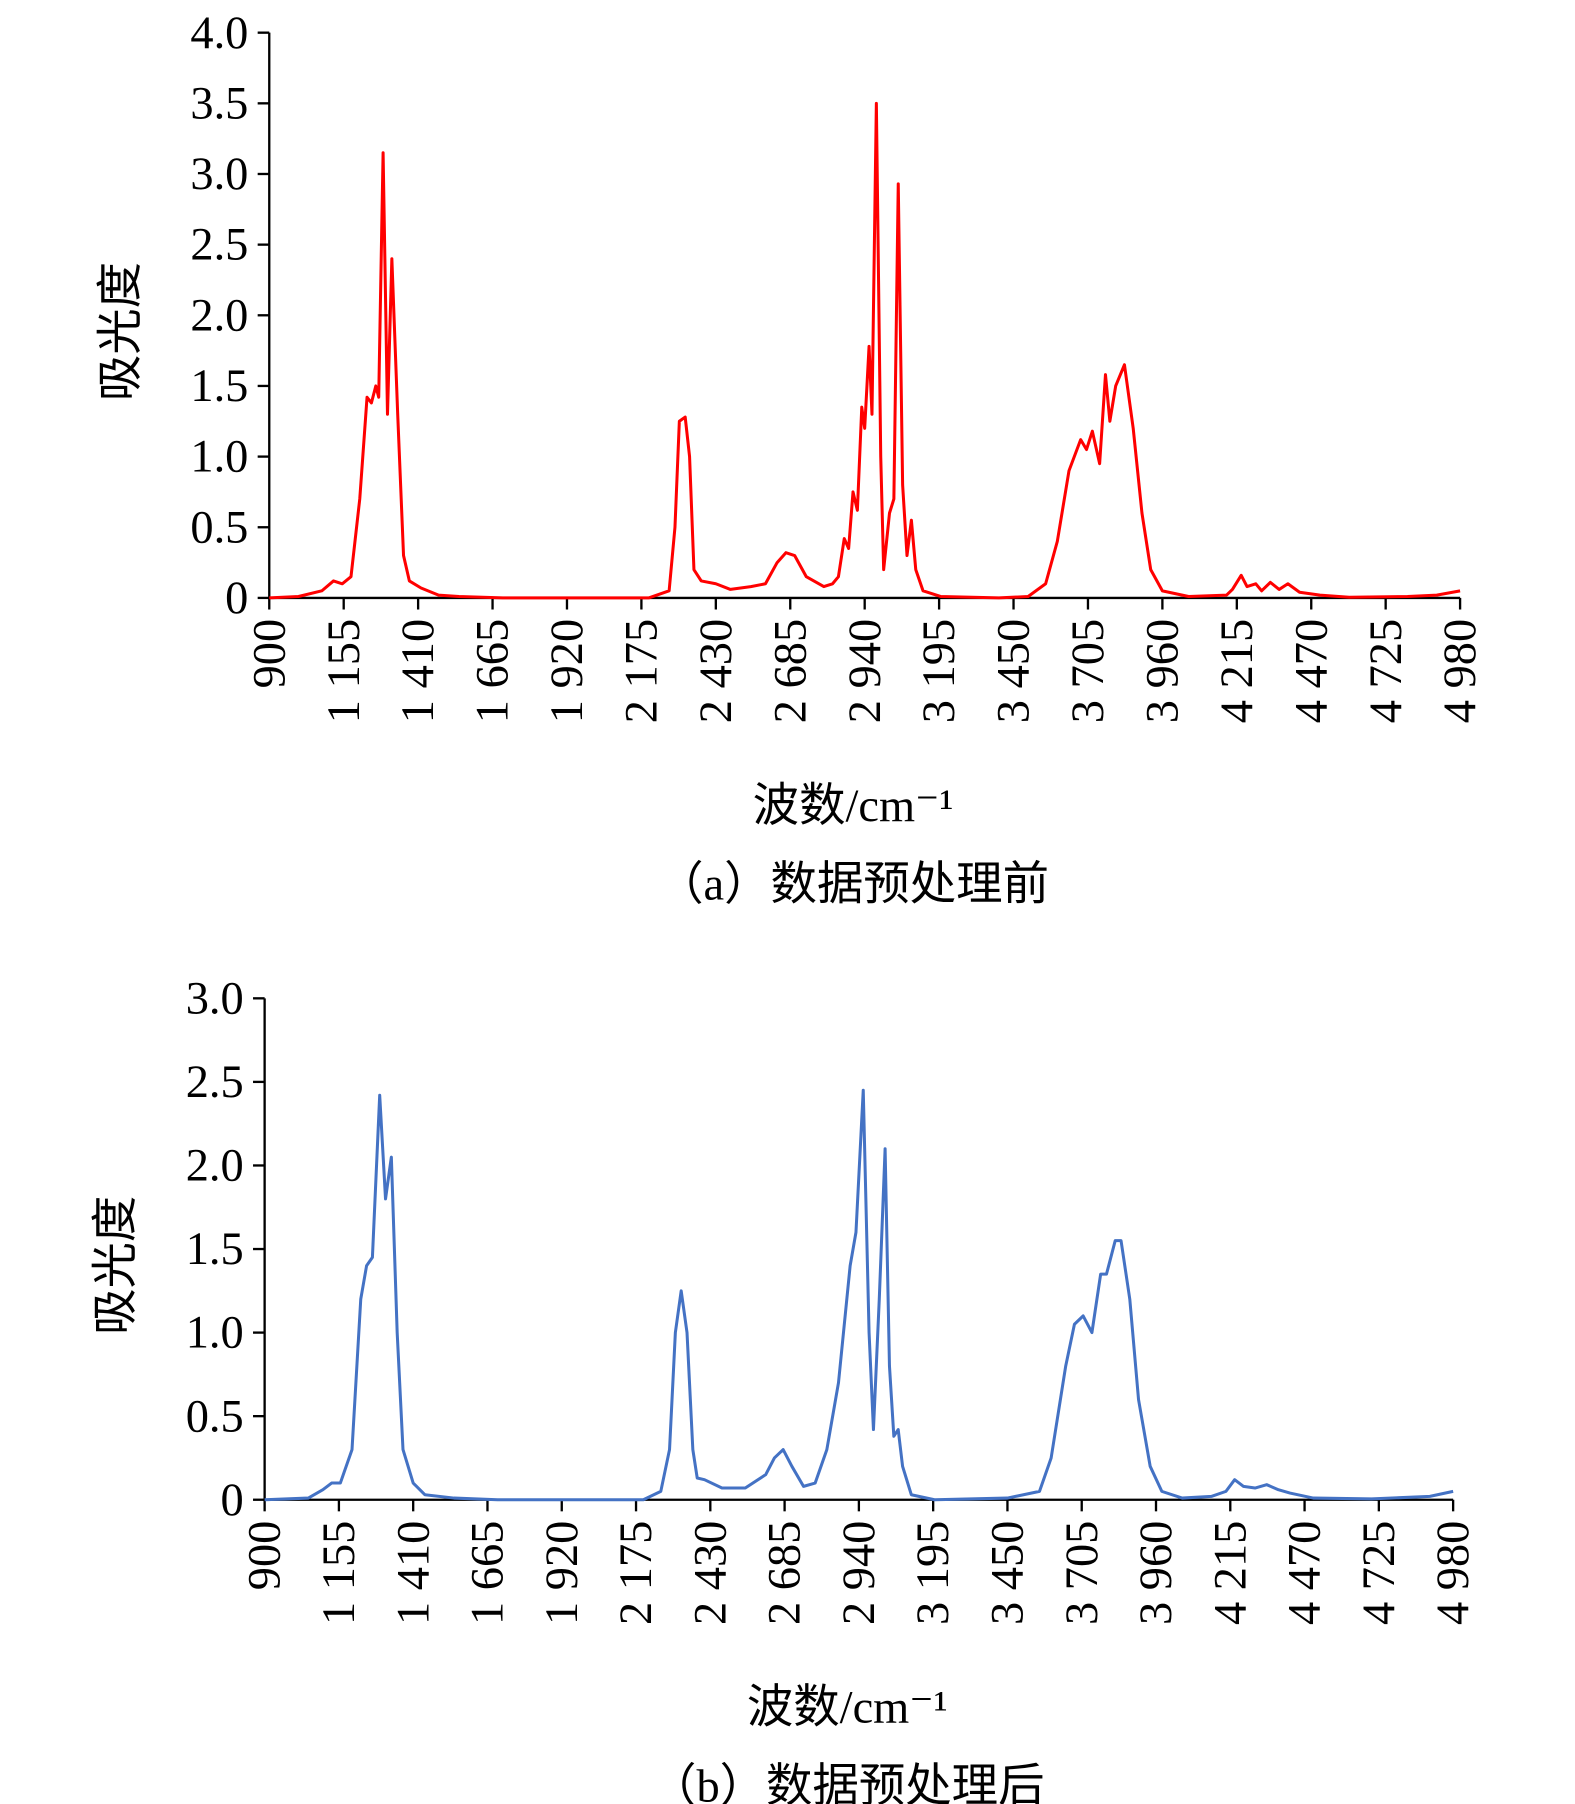  What do you see at coordinates (847, 1783) in the screenshot?
I see `caption: （b）数据预处理后` at bounding box center [847, 1783].